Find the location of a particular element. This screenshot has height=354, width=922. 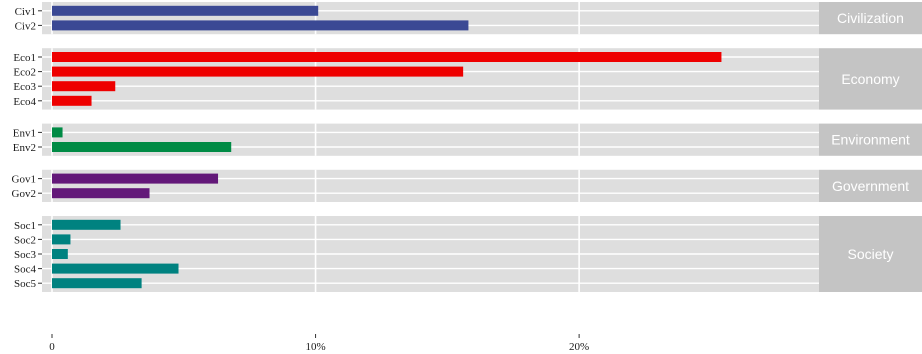

facet-label-civilization: Civilization is located at coordinates (870, 18).